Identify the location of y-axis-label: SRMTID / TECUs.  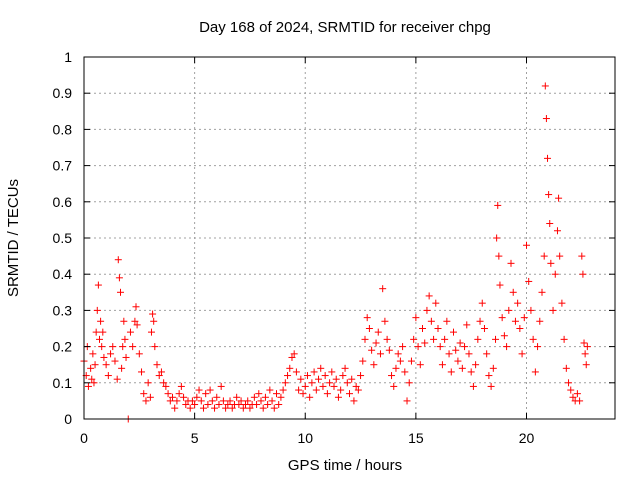
(13, 238).